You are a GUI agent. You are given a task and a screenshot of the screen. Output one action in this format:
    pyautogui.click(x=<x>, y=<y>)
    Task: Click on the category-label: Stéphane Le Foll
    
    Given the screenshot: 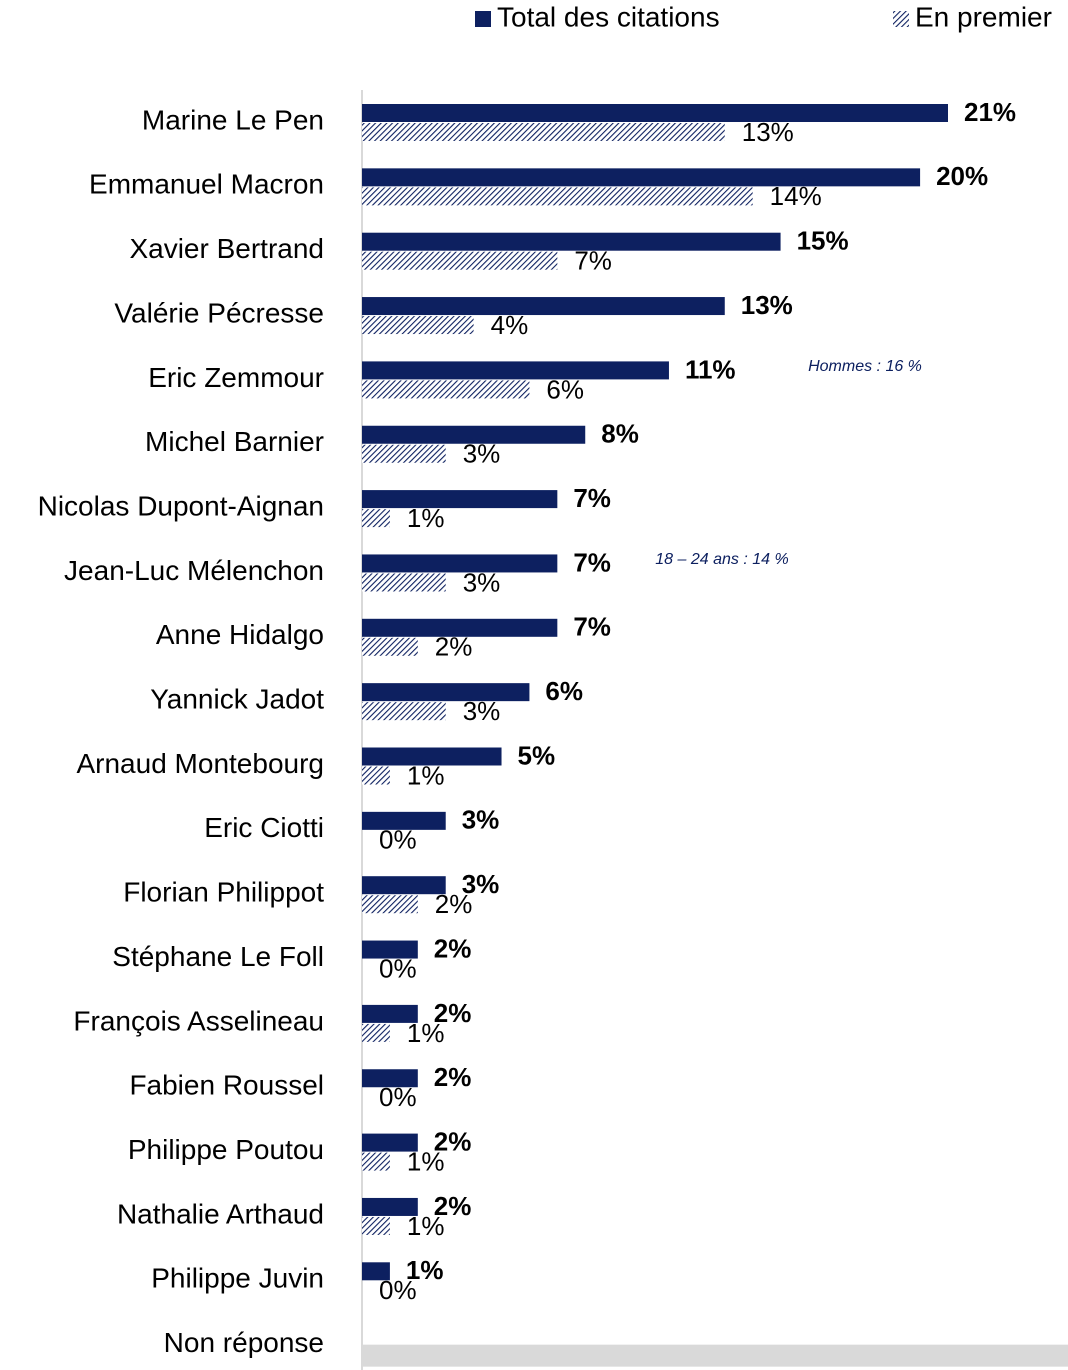 What is the action you would take?
    pyautogui.click(x=218, y=956)
    